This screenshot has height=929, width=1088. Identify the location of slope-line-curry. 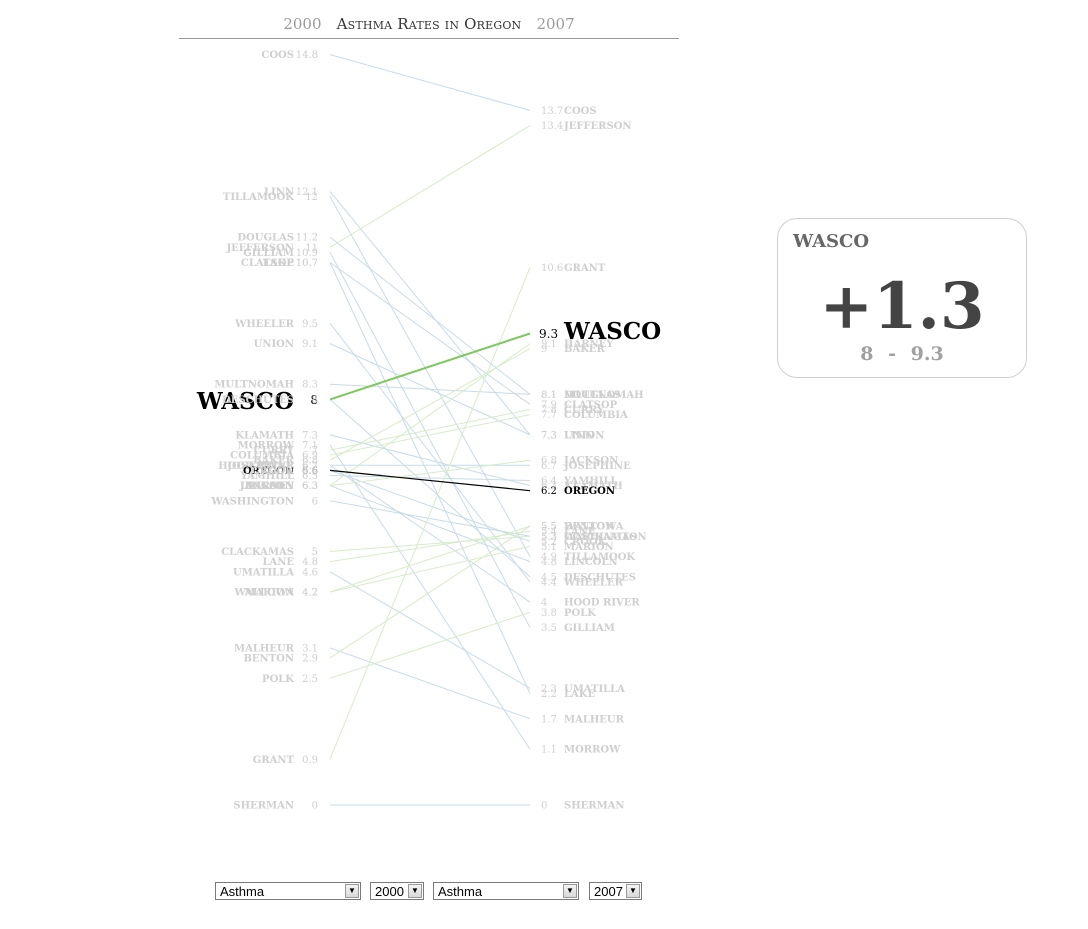
(430, 430).